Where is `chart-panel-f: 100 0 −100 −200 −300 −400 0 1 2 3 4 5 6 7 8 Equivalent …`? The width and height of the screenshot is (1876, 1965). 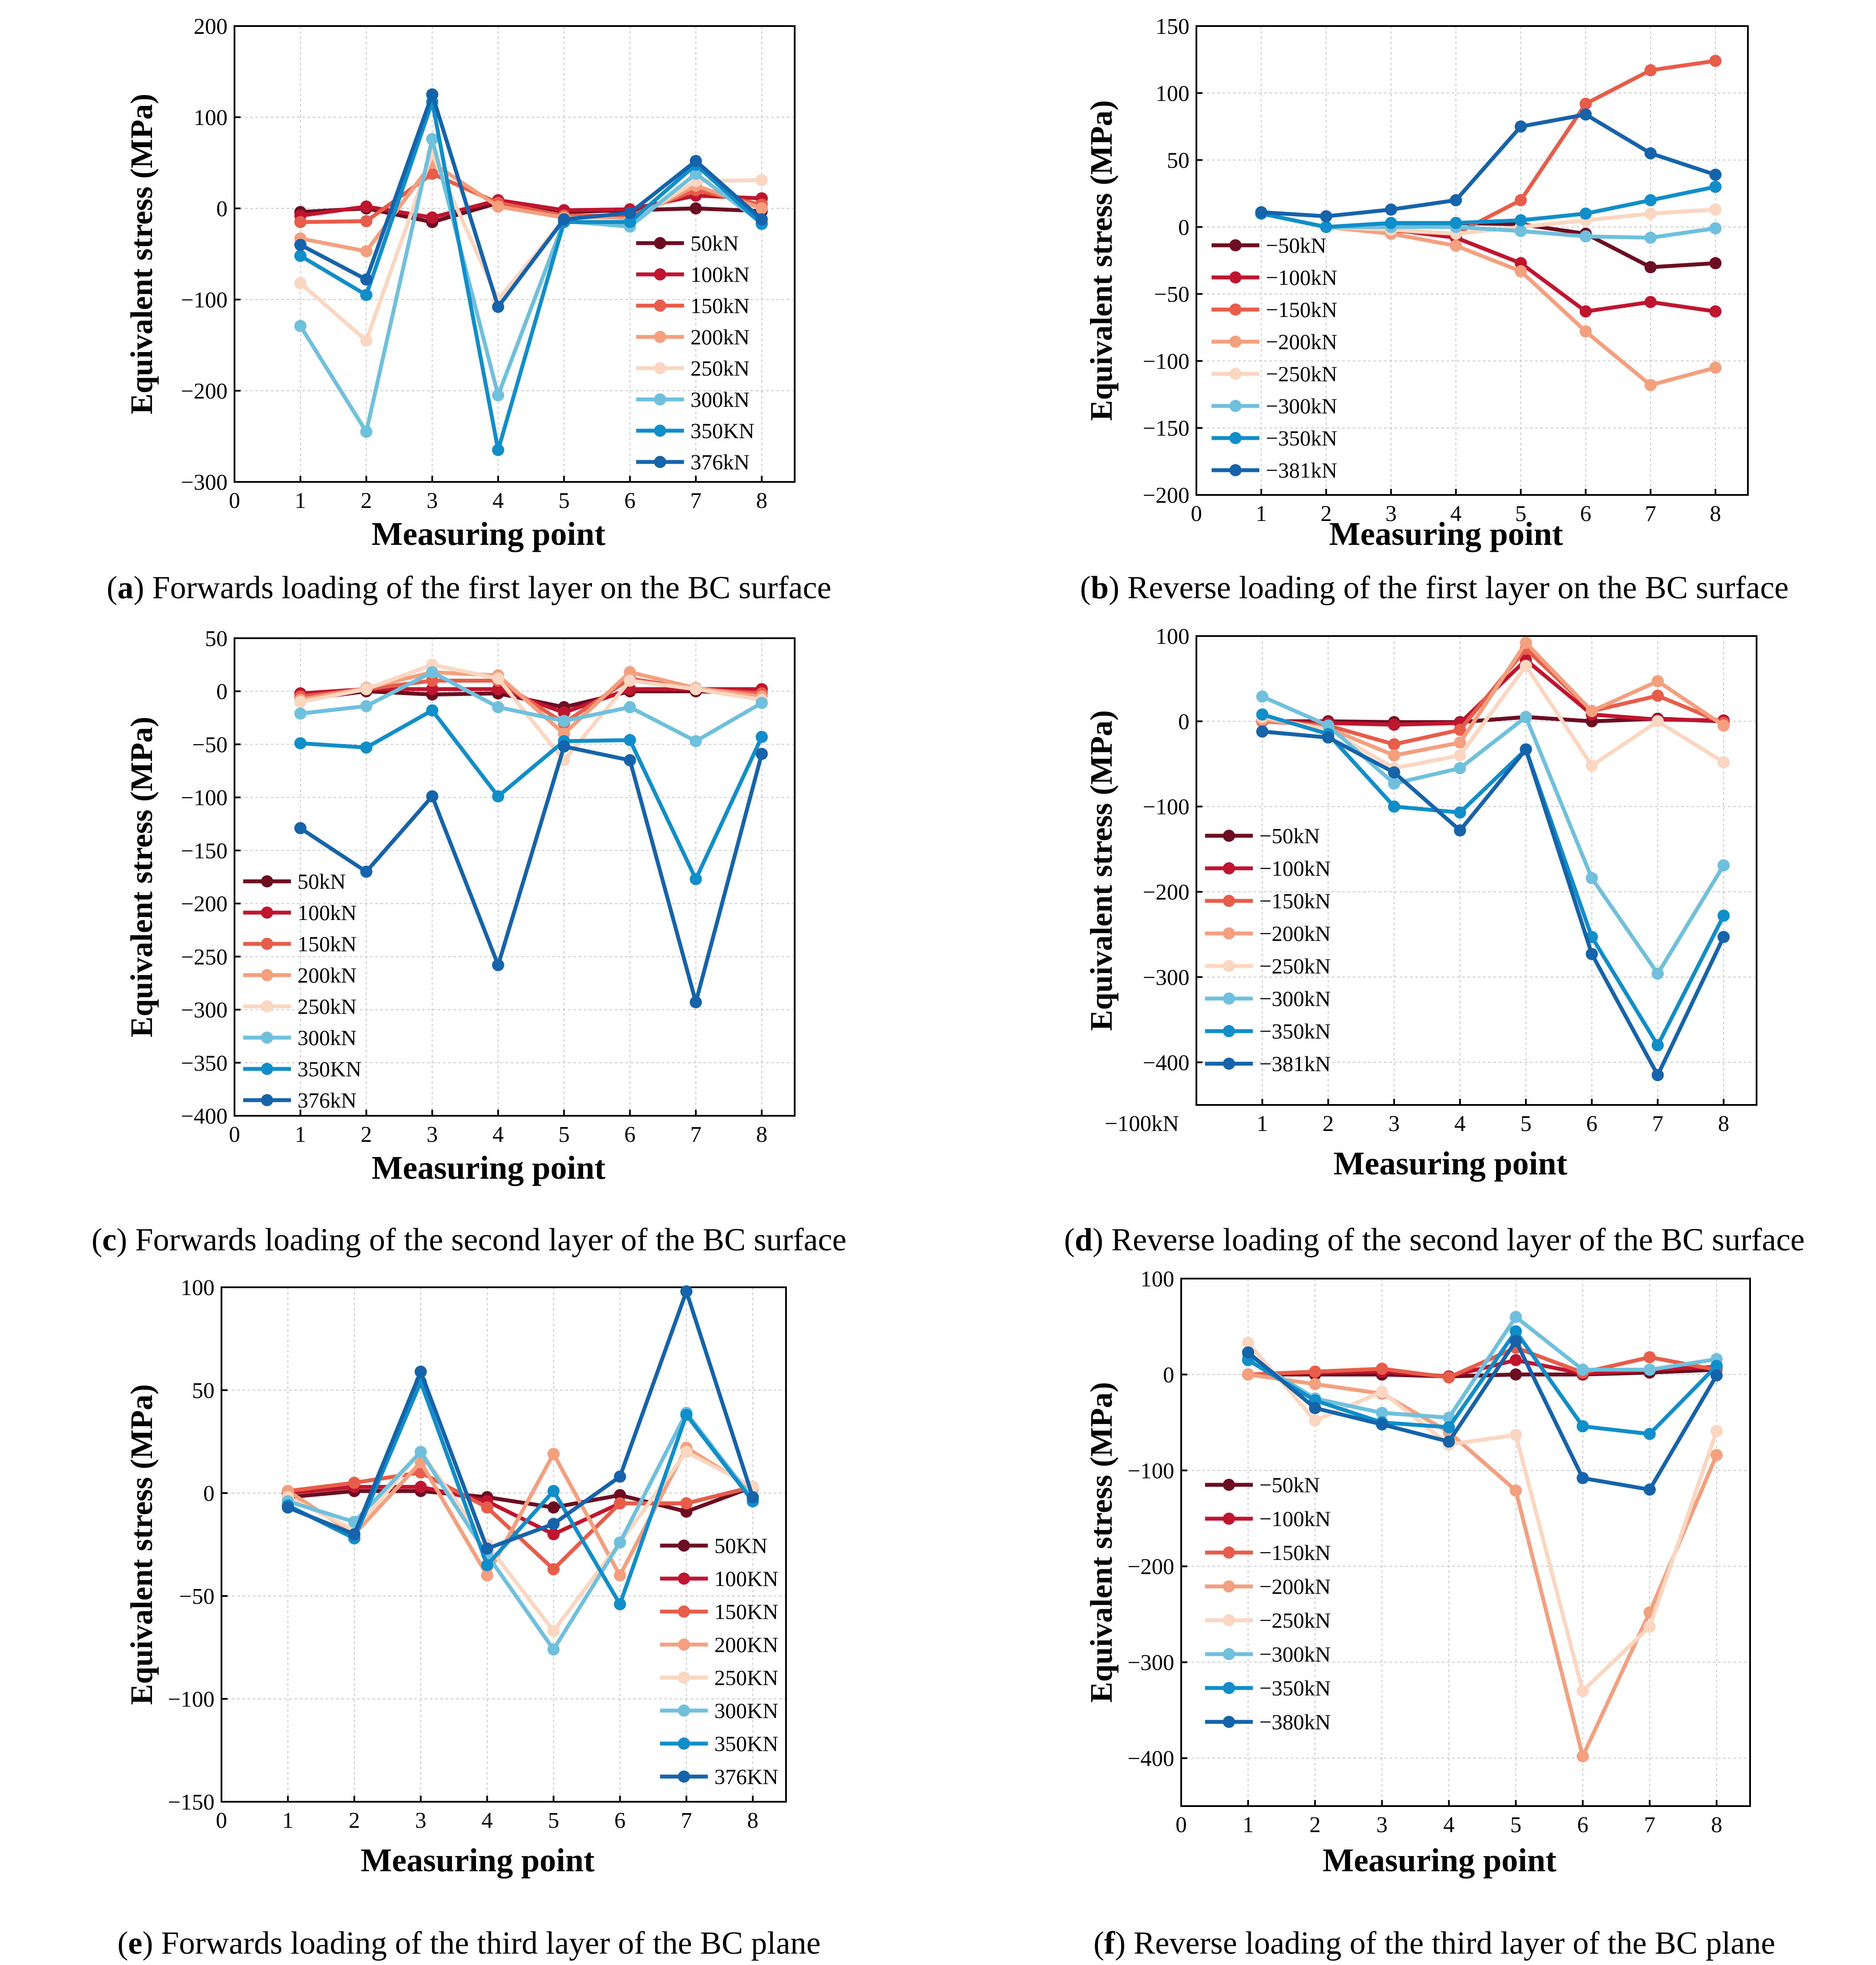 chart-panel-f: 100 0 −100 −200 −300 −400 0 1 2 3 4 5 6 7 8 Equivalent … is located at coordinates (1429, 1614).